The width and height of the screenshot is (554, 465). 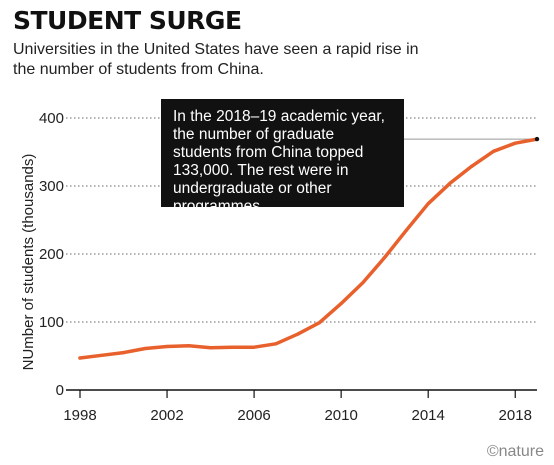 What do you see at coordinates (51, 322) in the screenshot?
I see `y-tick-label: 100` at bounding box center [51, 322].